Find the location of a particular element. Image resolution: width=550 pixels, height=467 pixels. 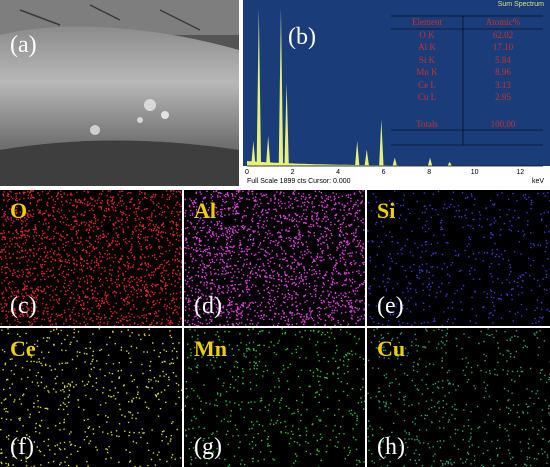

panel-tag-label: (e) is located at coordinates (390, 306).